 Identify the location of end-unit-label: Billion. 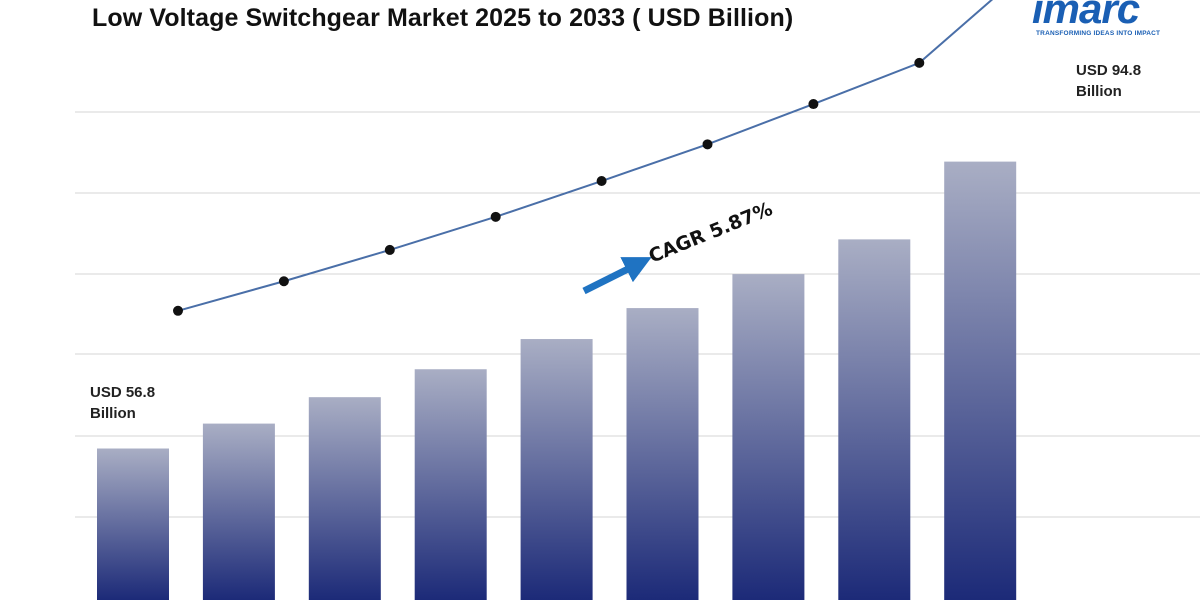
(1099, 91).